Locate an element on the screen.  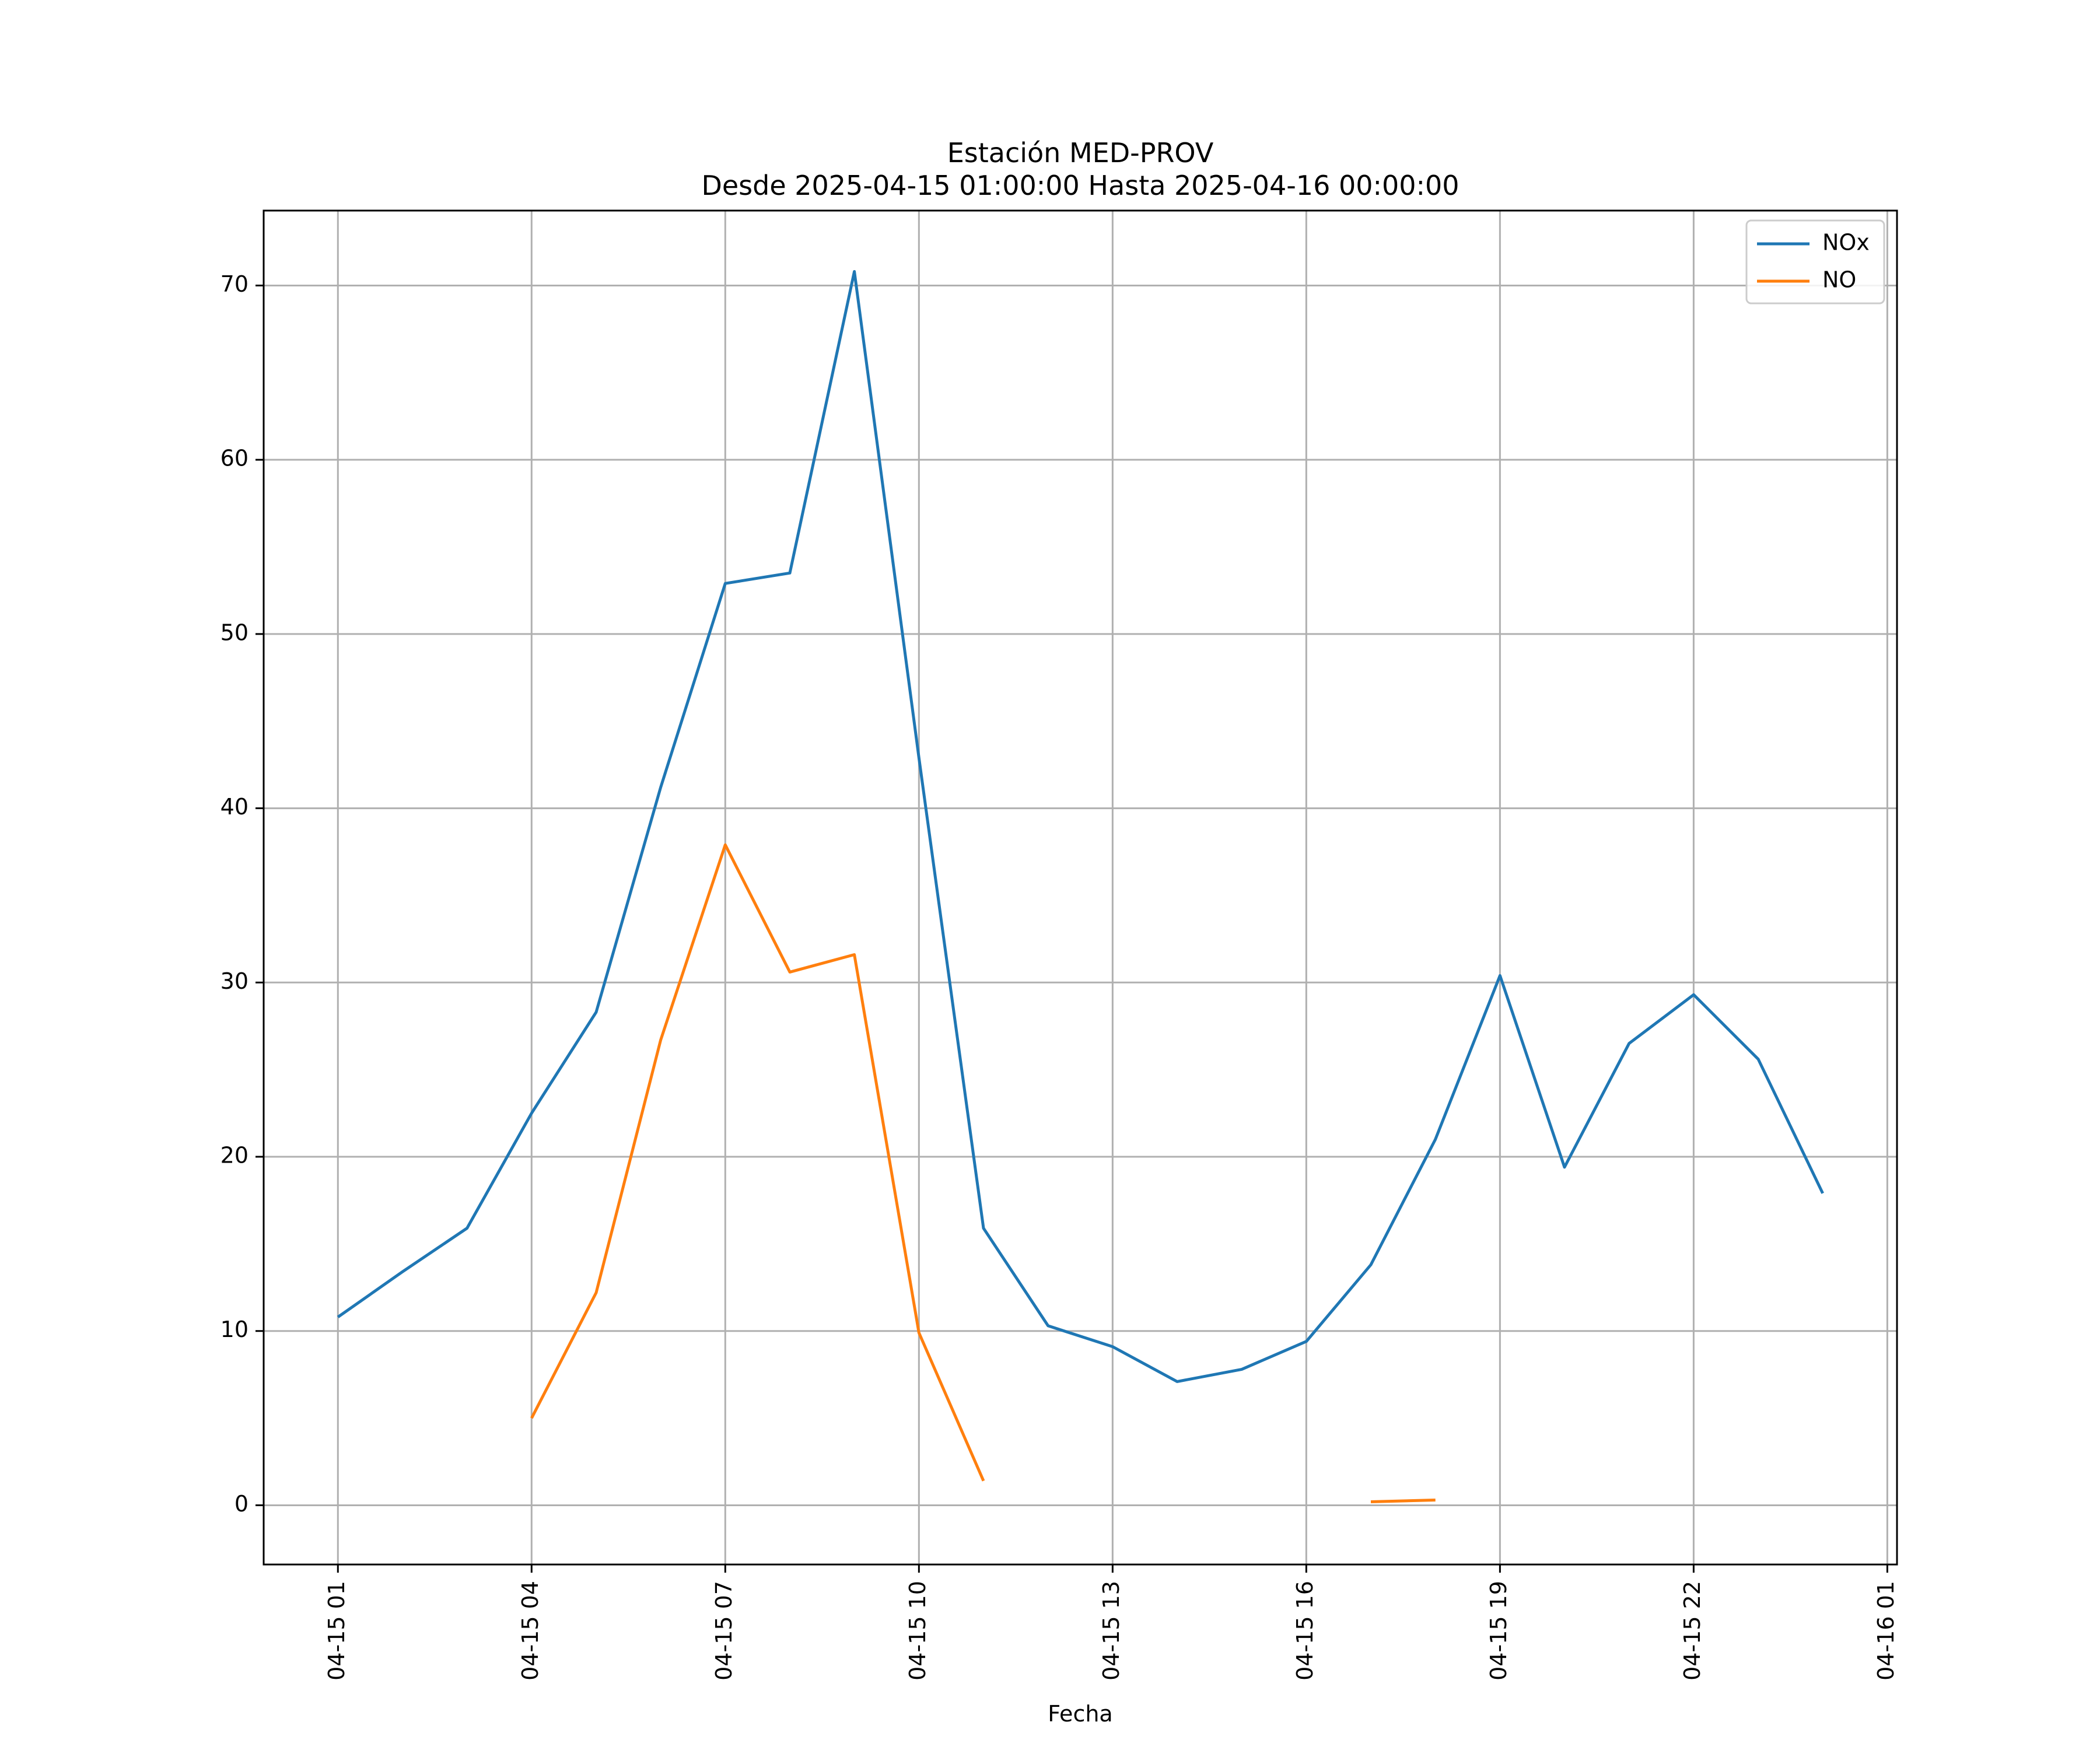
y-tick-label: 60 is located at coordinates (235, 459).